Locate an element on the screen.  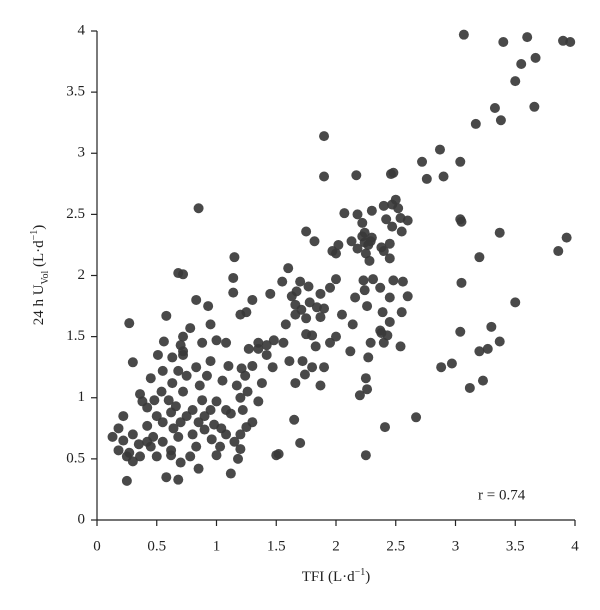
y-tick-label: 2.5 is located at coordinates (75, 214).